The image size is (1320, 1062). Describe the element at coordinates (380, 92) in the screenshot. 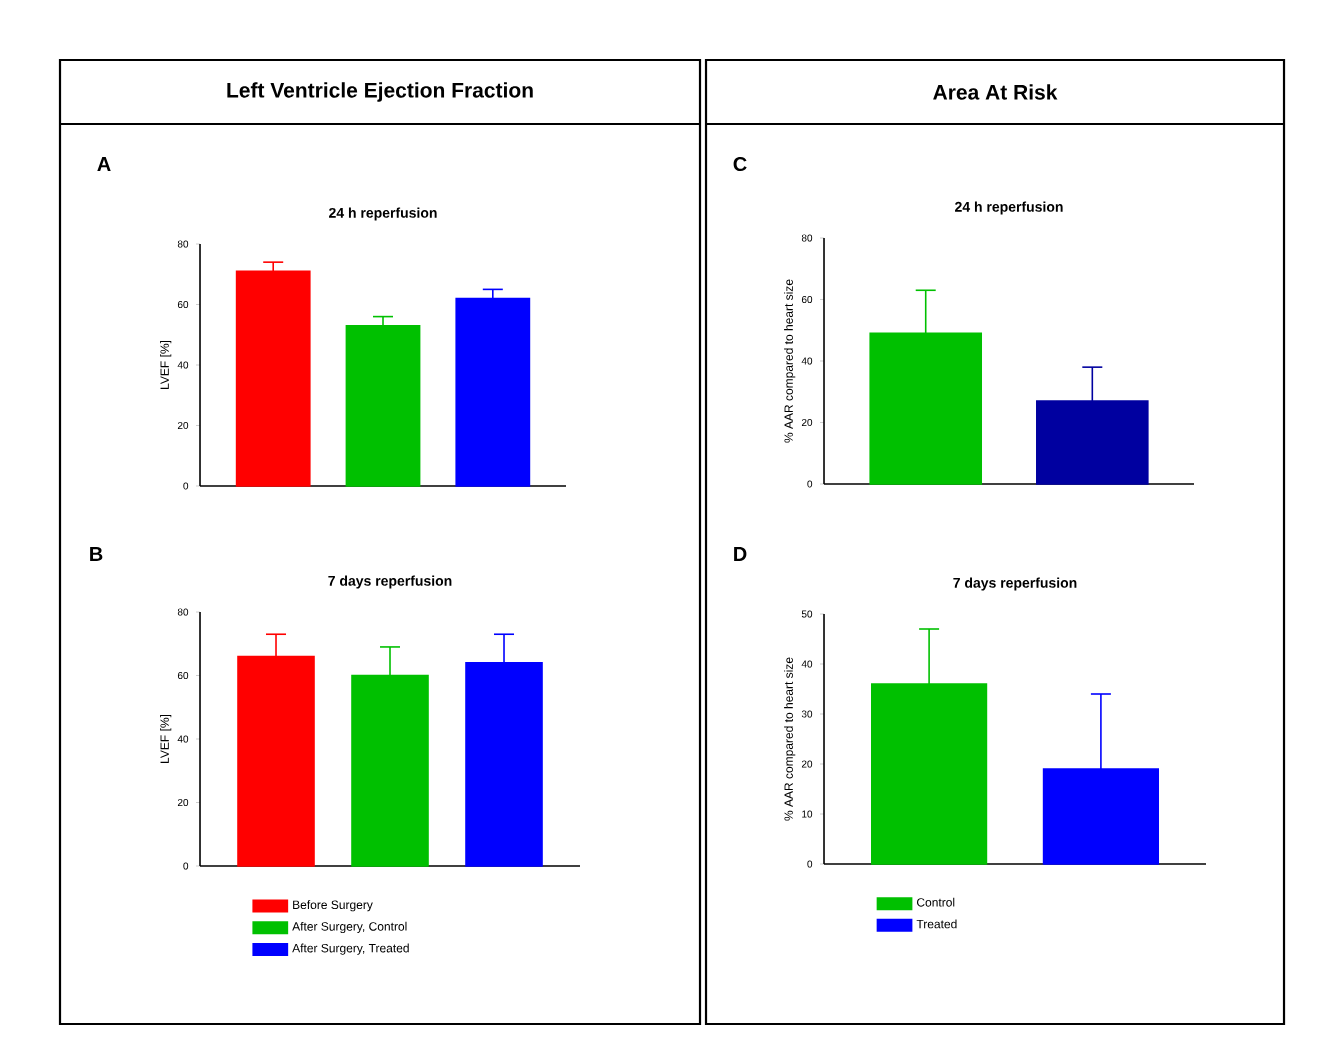

I see `text: Left Ventricle Ejection Fraction` at that location.